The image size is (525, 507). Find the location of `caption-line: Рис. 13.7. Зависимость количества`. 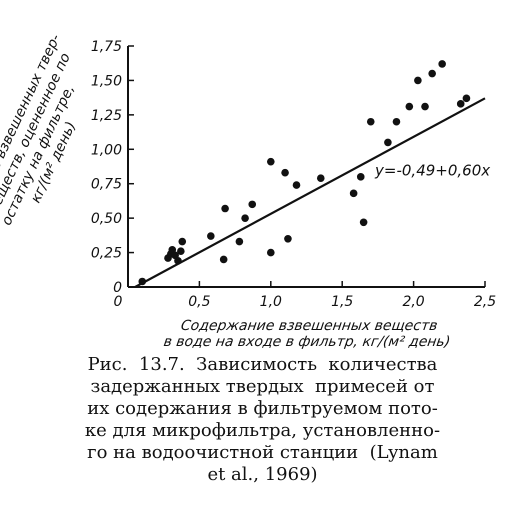

caption-line: Рис. 13.7. Зависимость количества is located at coordinates (262, 364).